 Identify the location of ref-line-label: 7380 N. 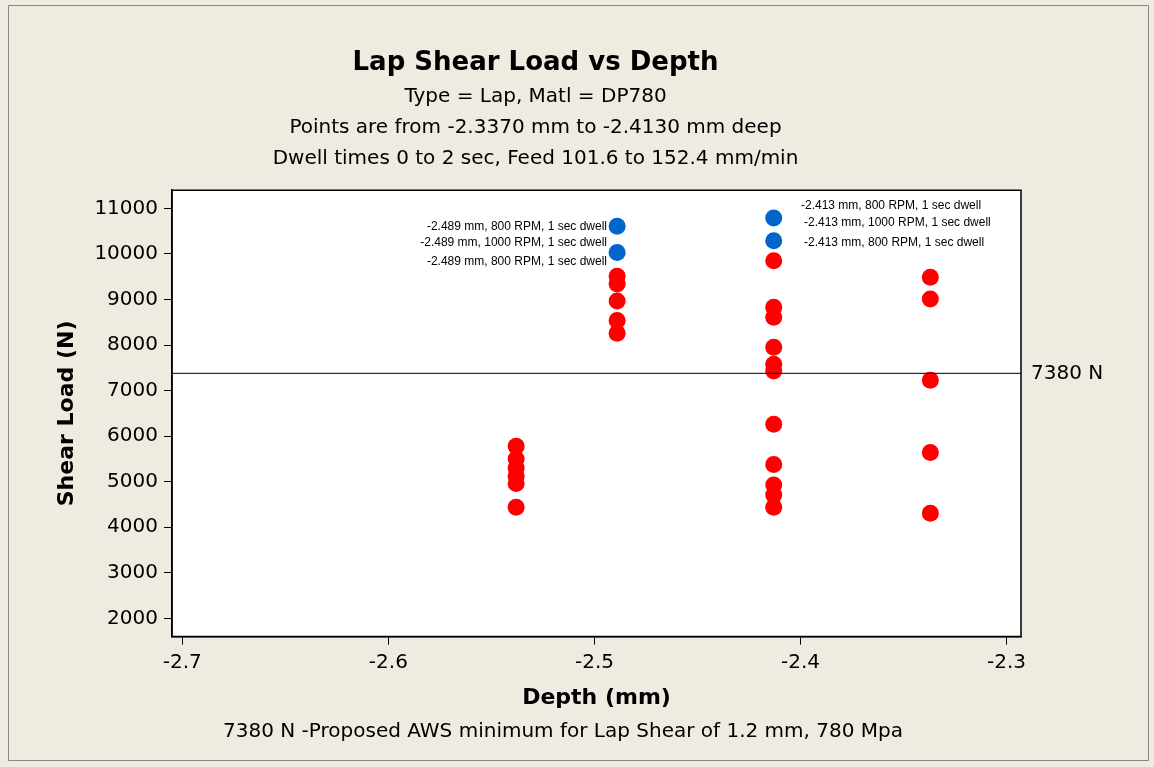
(1067, 371).